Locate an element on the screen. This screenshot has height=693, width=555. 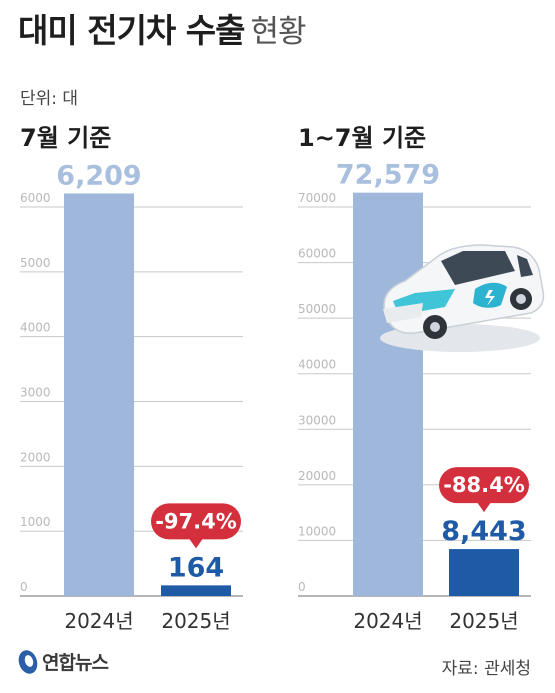
y-tick-label: 4000 is located at coordinates (35, 328).